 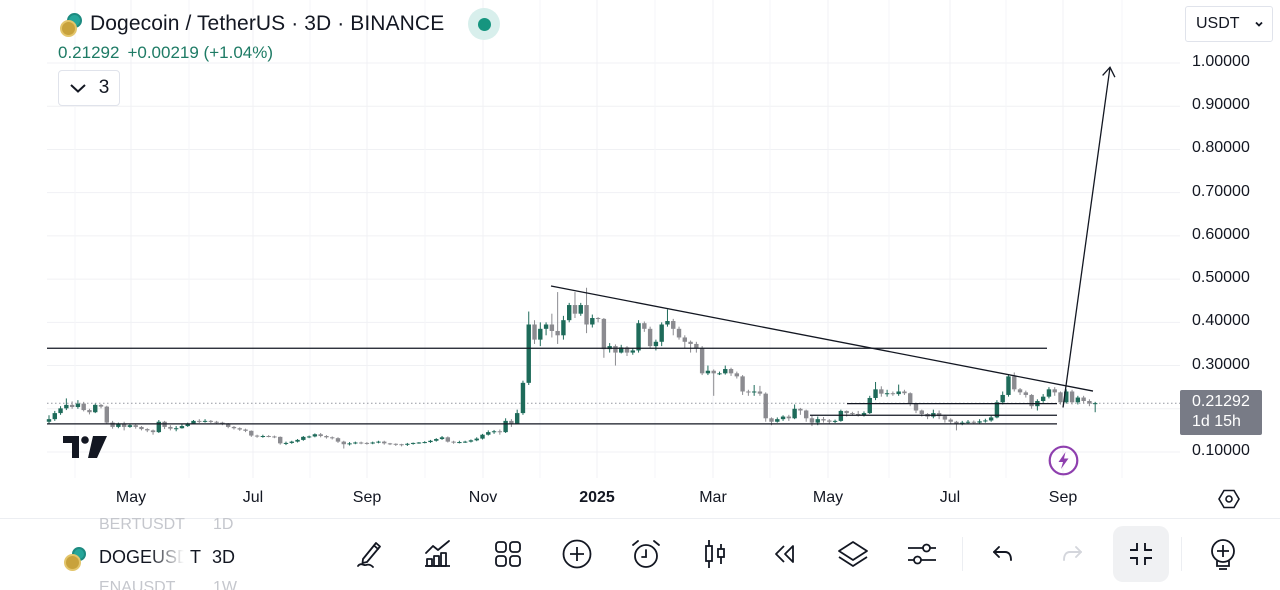 I want to click on indicators-count: 3, so click(x=104, y=87).